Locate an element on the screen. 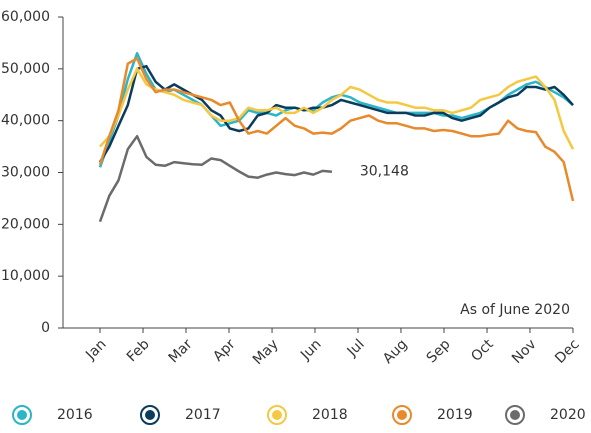 The width and height of the screenshot is (591, 433). y-tick-label: 50,000 is located at coordinates (25, 69).